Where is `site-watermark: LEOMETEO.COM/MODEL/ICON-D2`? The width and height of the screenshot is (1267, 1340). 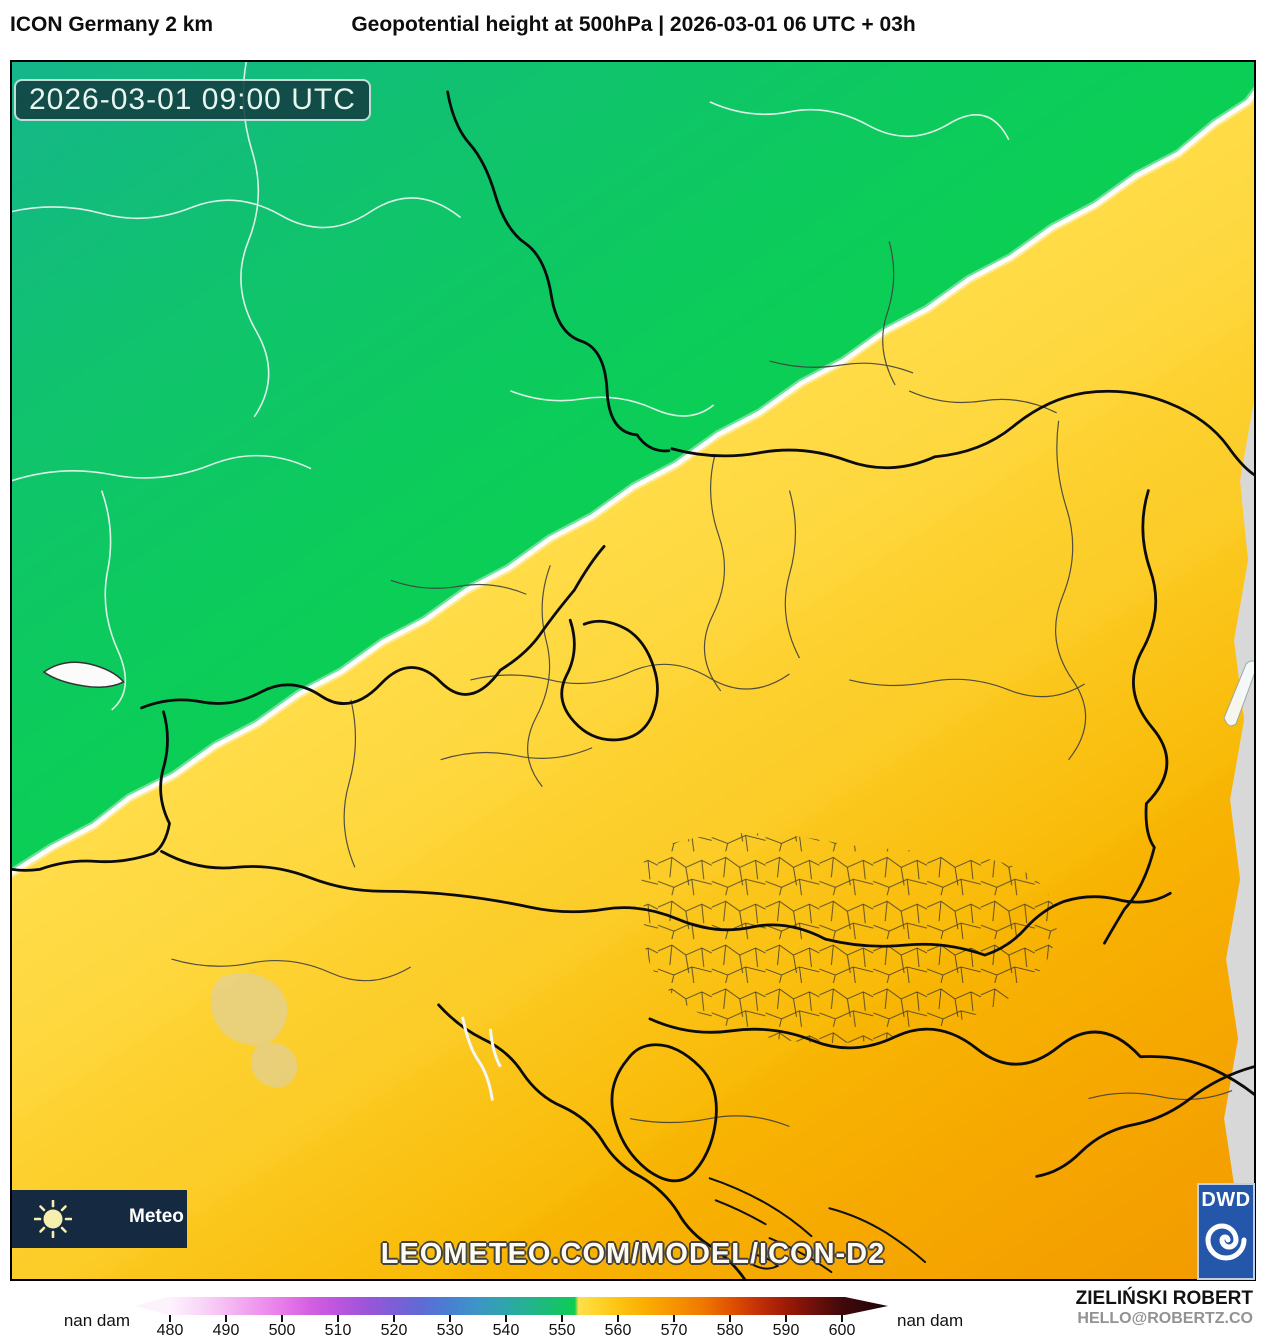
site-watermark: LEOMETEO.COM/MODEL/ICON-D2 is located at coordinates (633, 1254).